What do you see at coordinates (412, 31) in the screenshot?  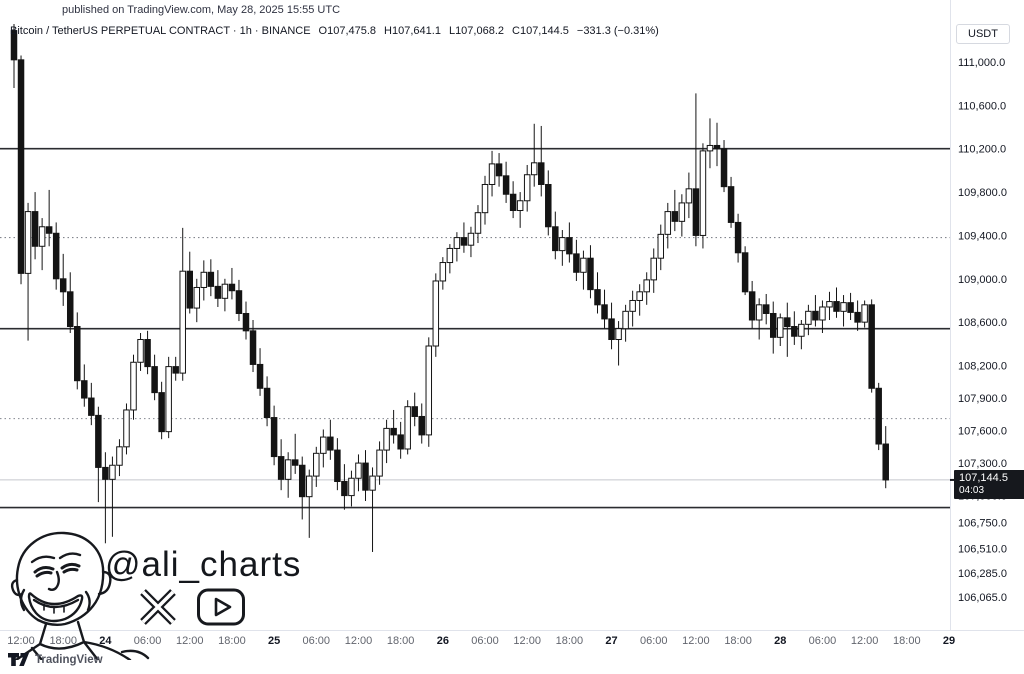 I see `ohlc-high: H107,641.1` at bounding box center [412, 31].